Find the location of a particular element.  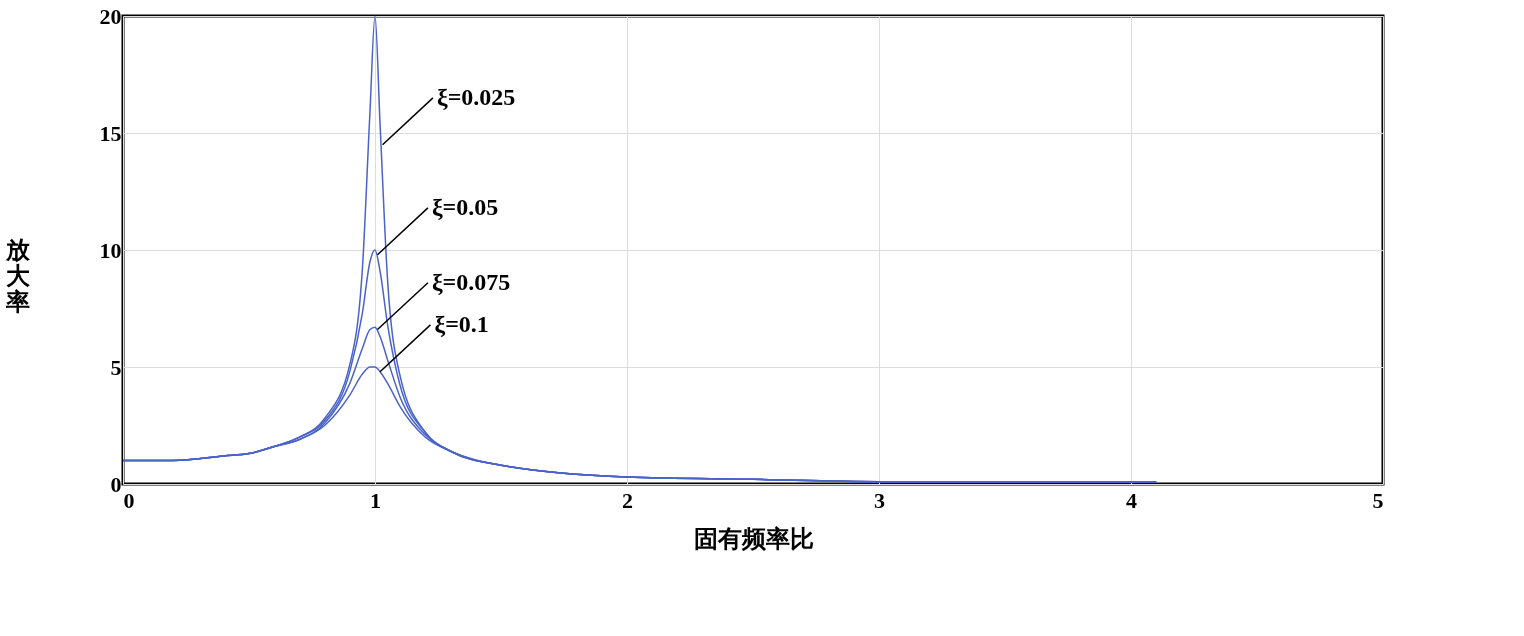

annotation: ξ=0.05 is located at coordinates (465, 206).